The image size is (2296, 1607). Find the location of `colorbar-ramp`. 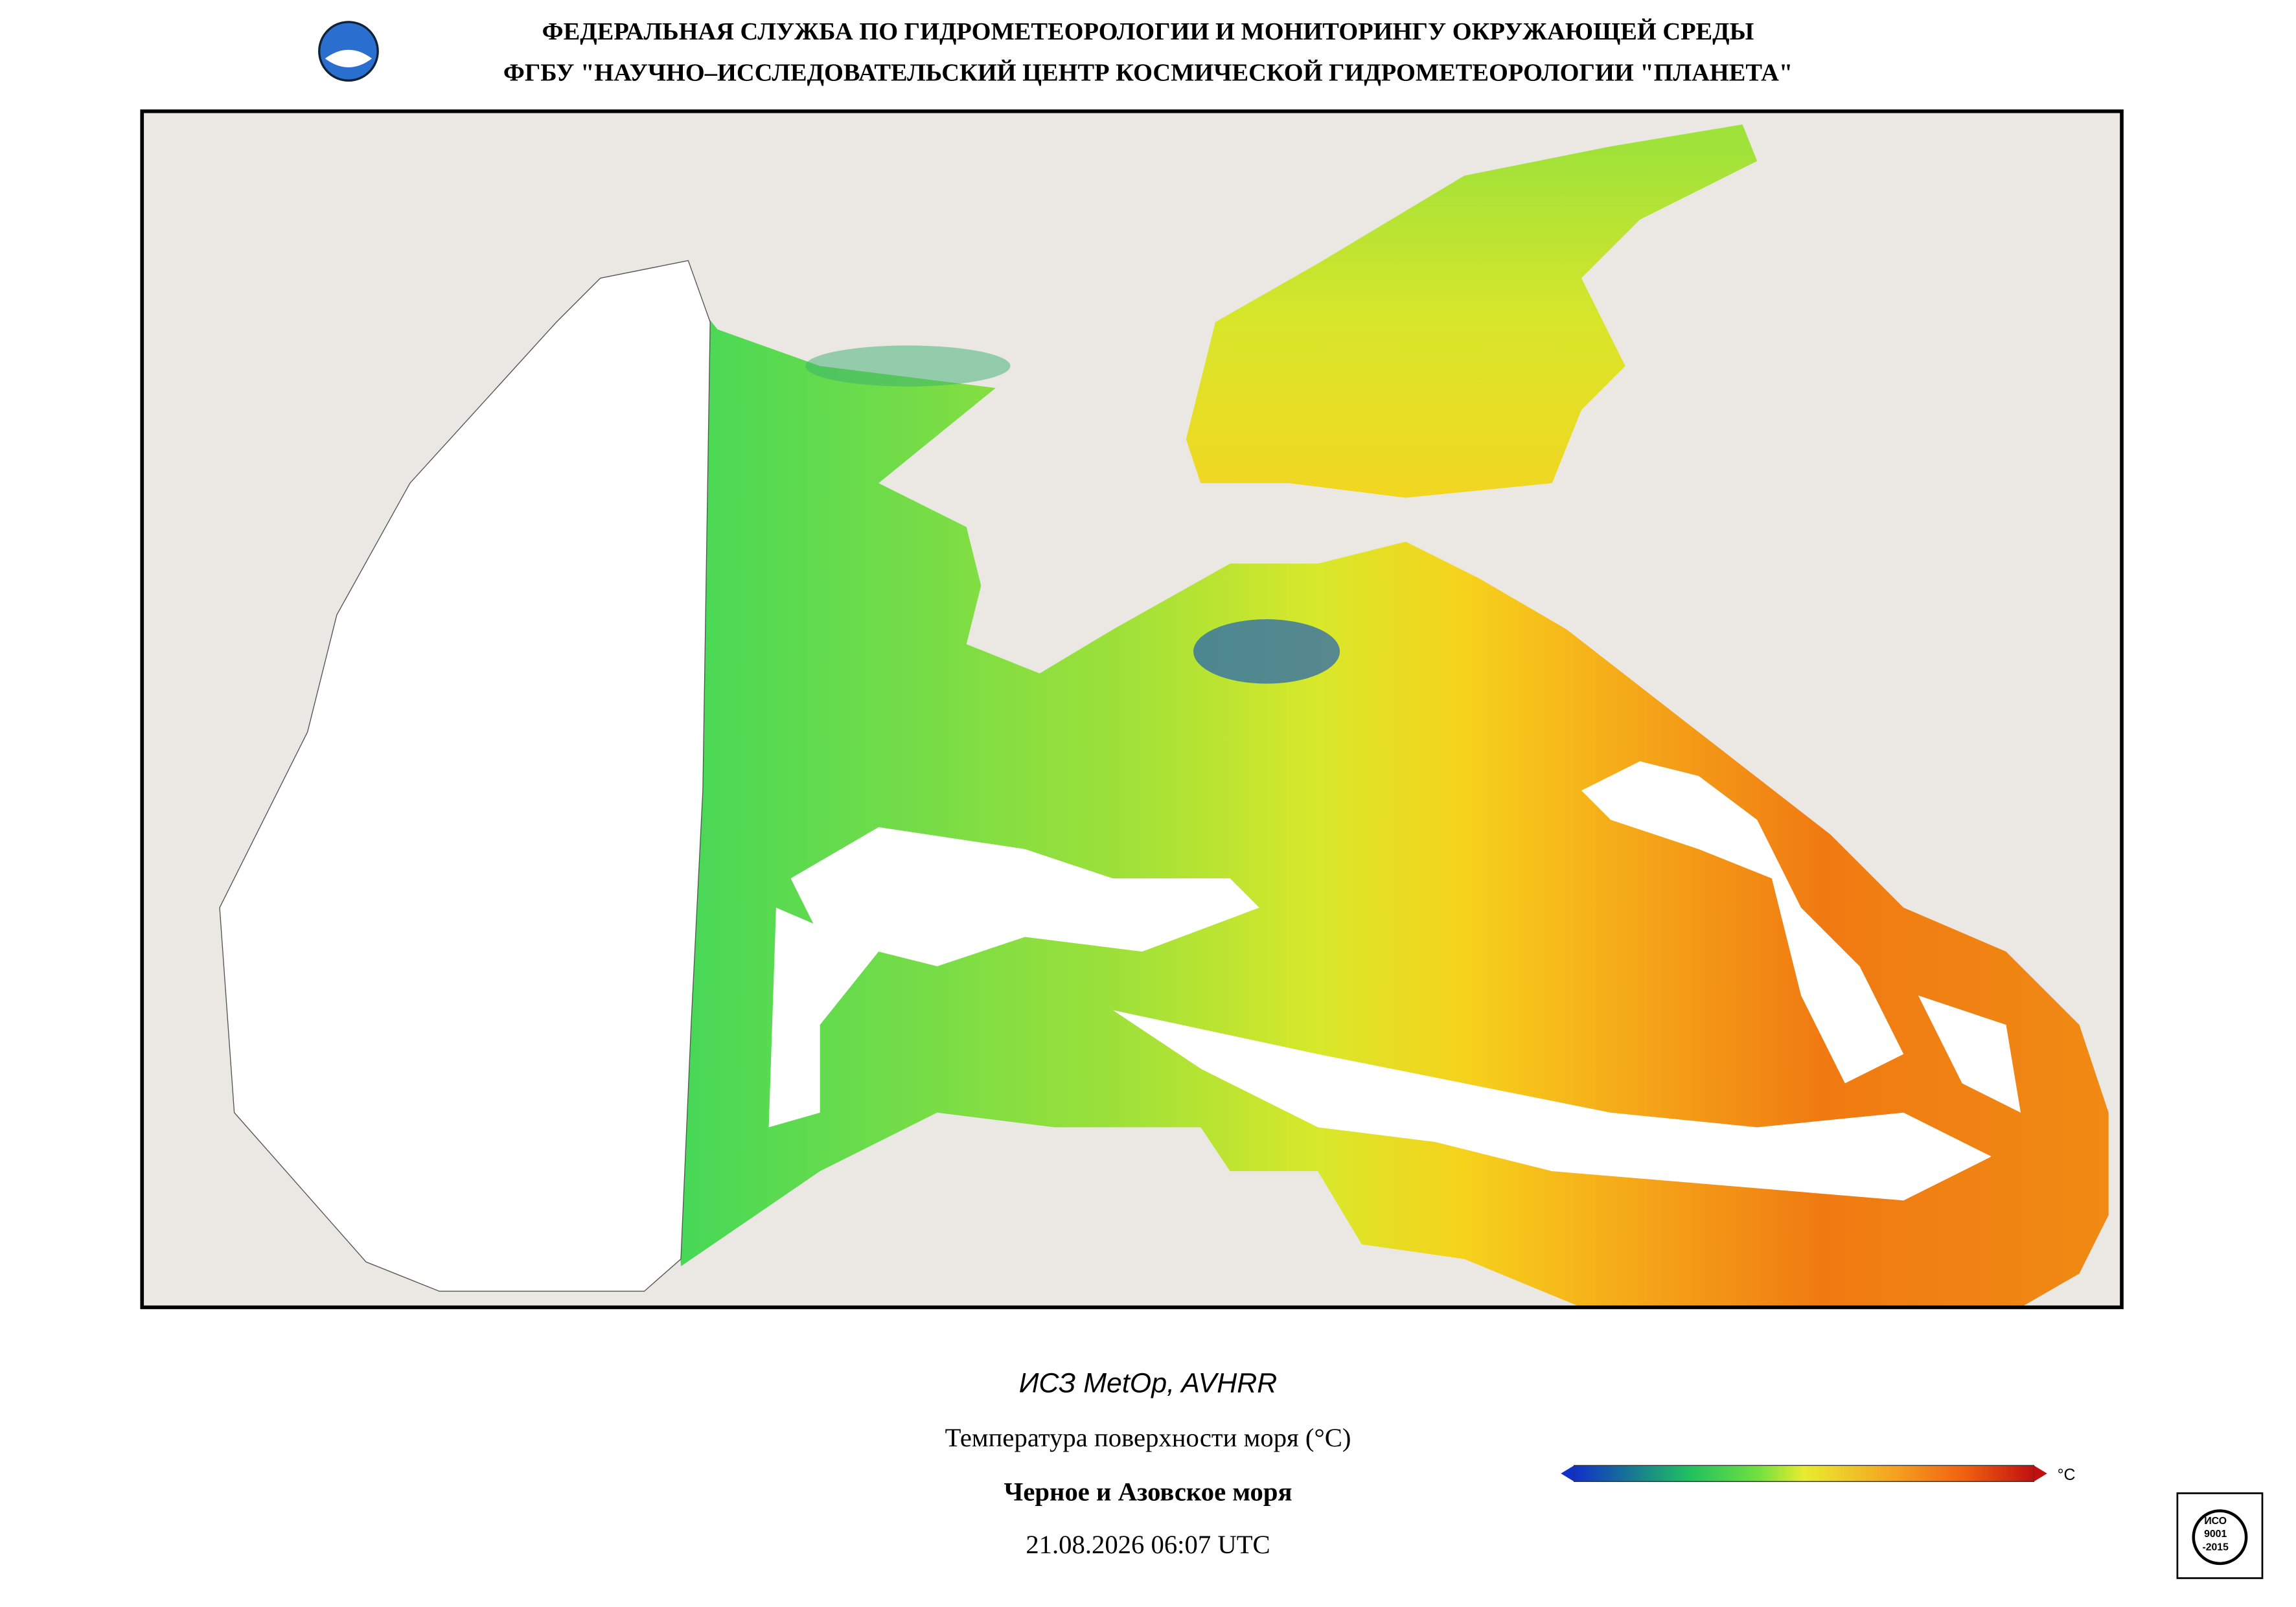

colorbar-ramp is located at coordinates (1804, 1473).